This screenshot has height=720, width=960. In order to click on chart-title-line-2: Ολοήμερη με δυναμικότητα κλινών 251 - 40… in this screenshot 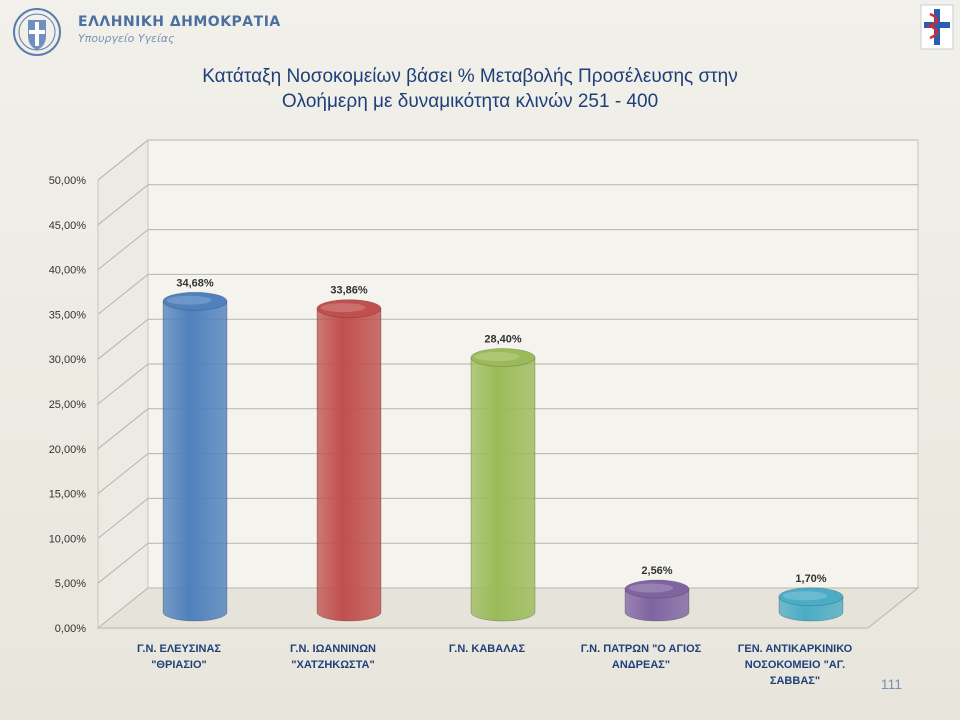, I will do `click(470, 101)`.